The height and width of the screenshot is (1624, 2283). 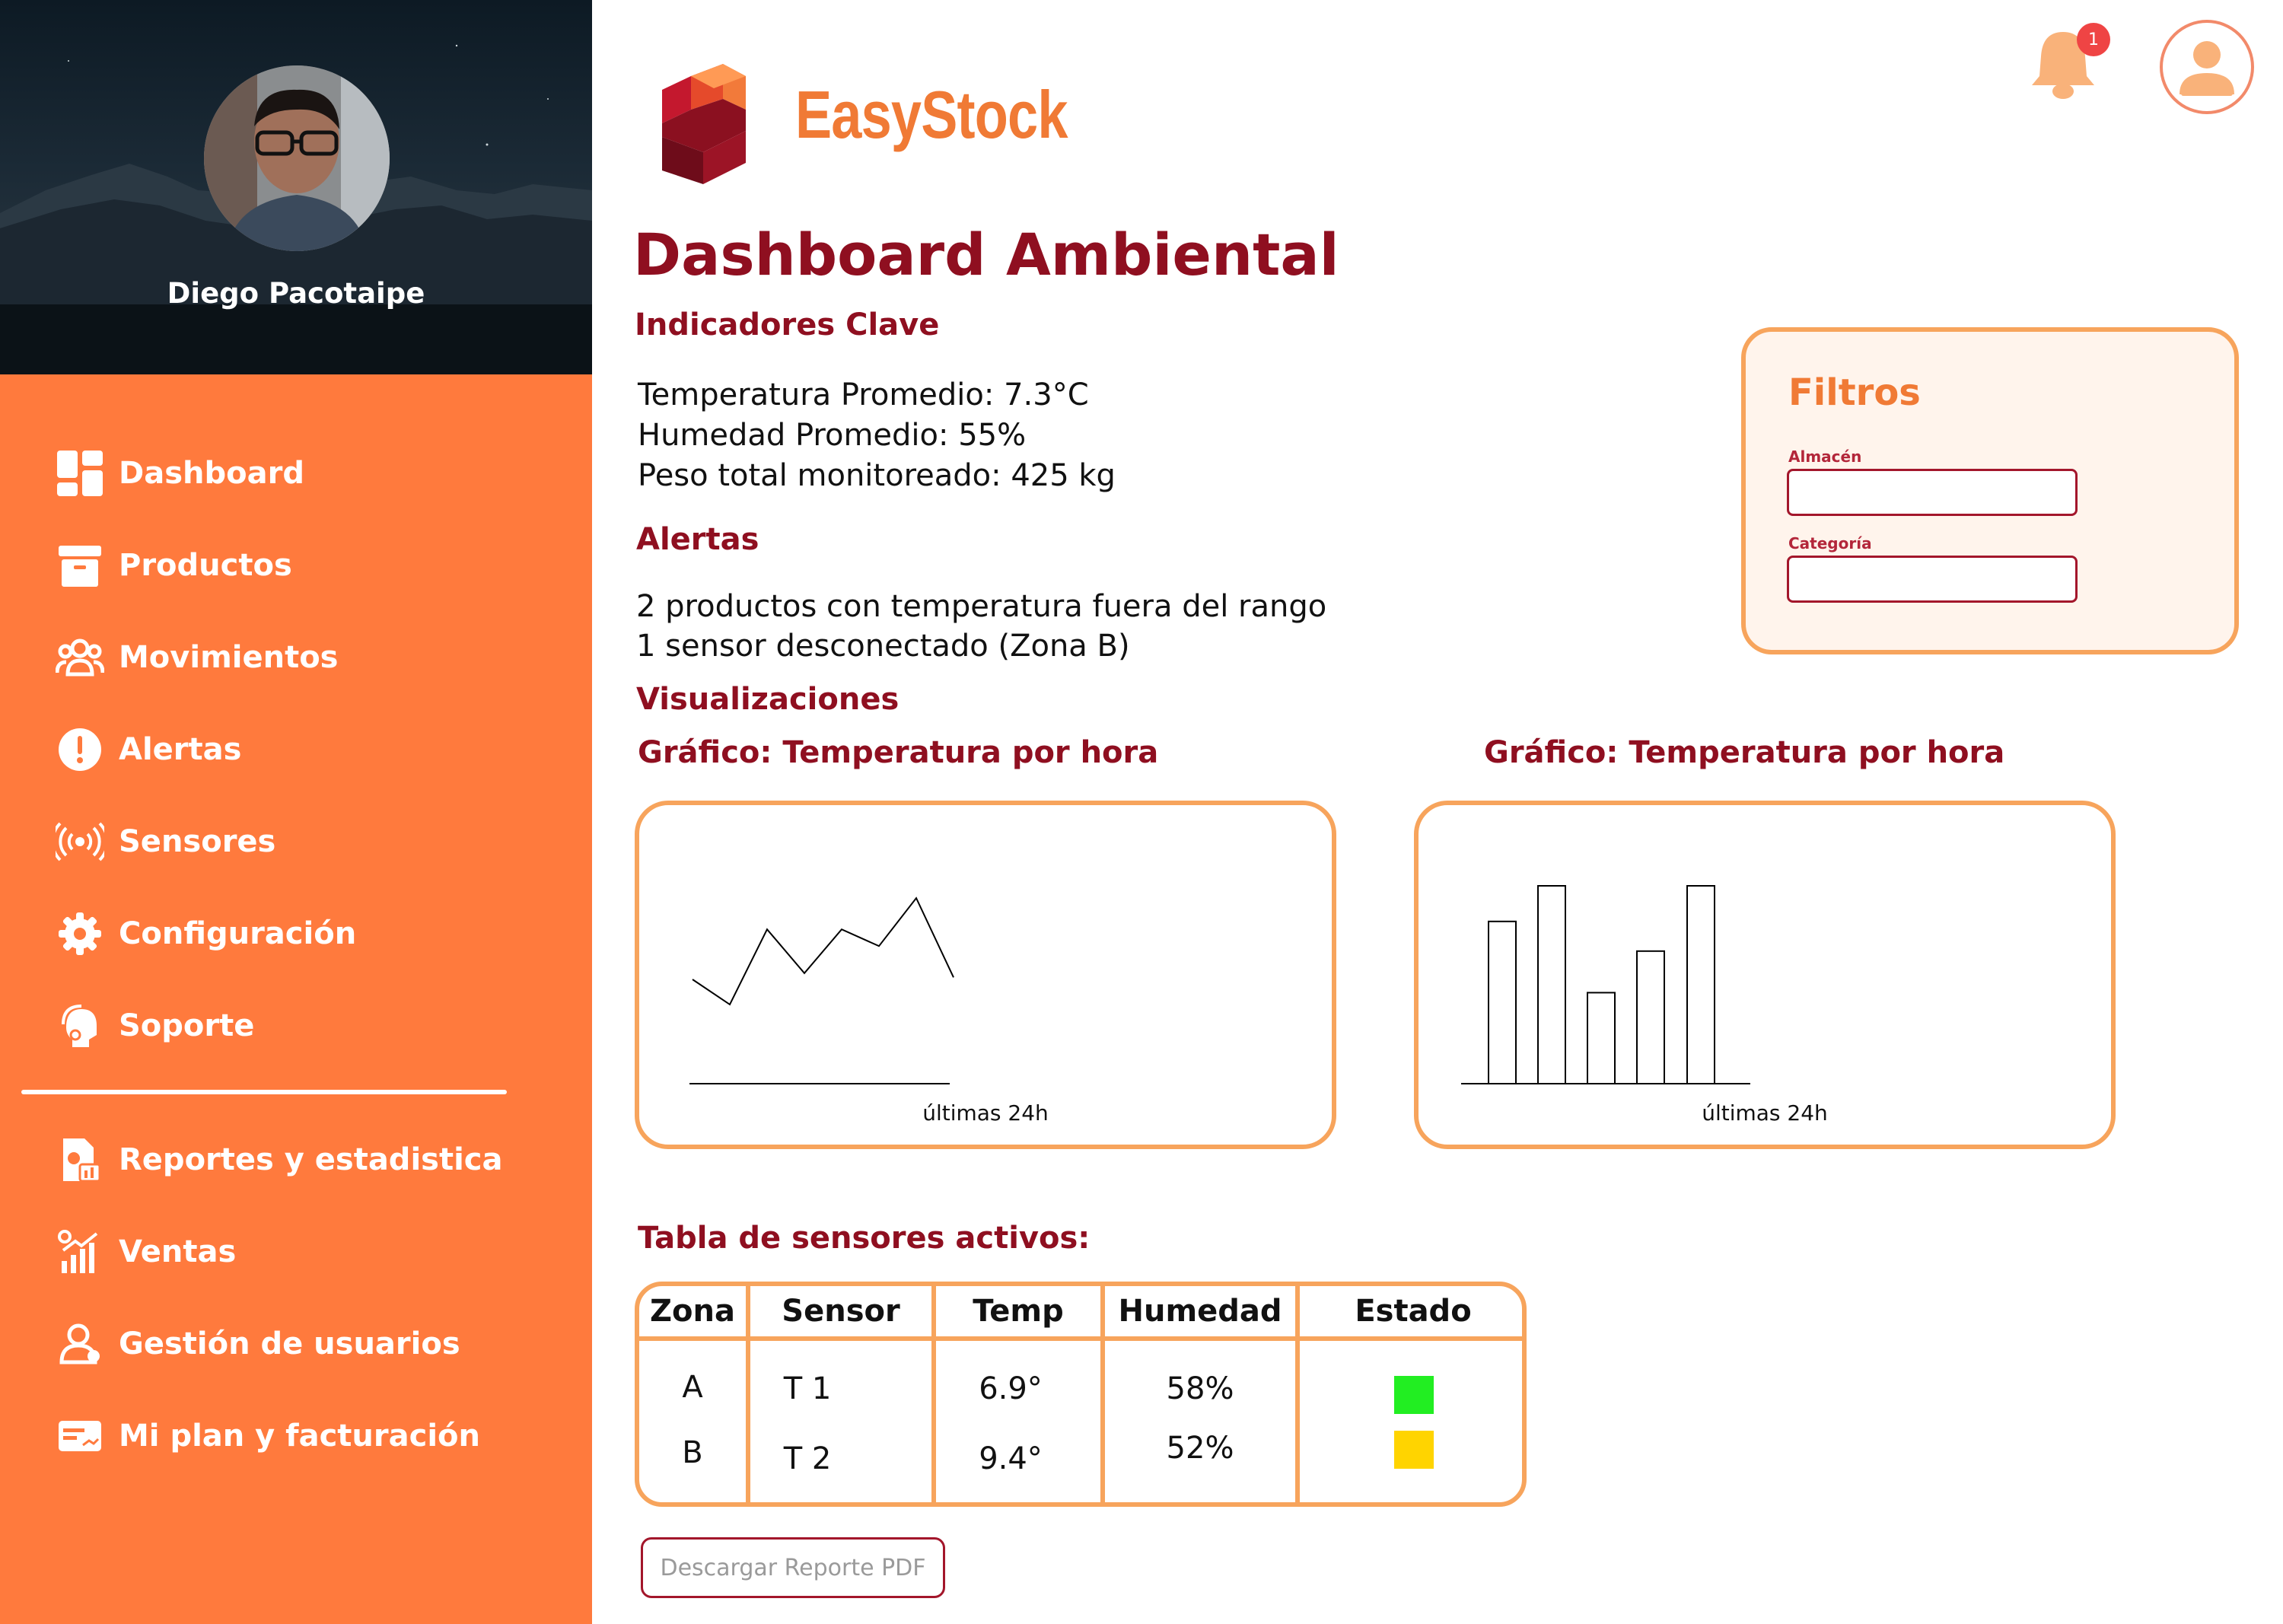 I want to click on sidebar-item-productos: Productos, so click(x=172, y=565).